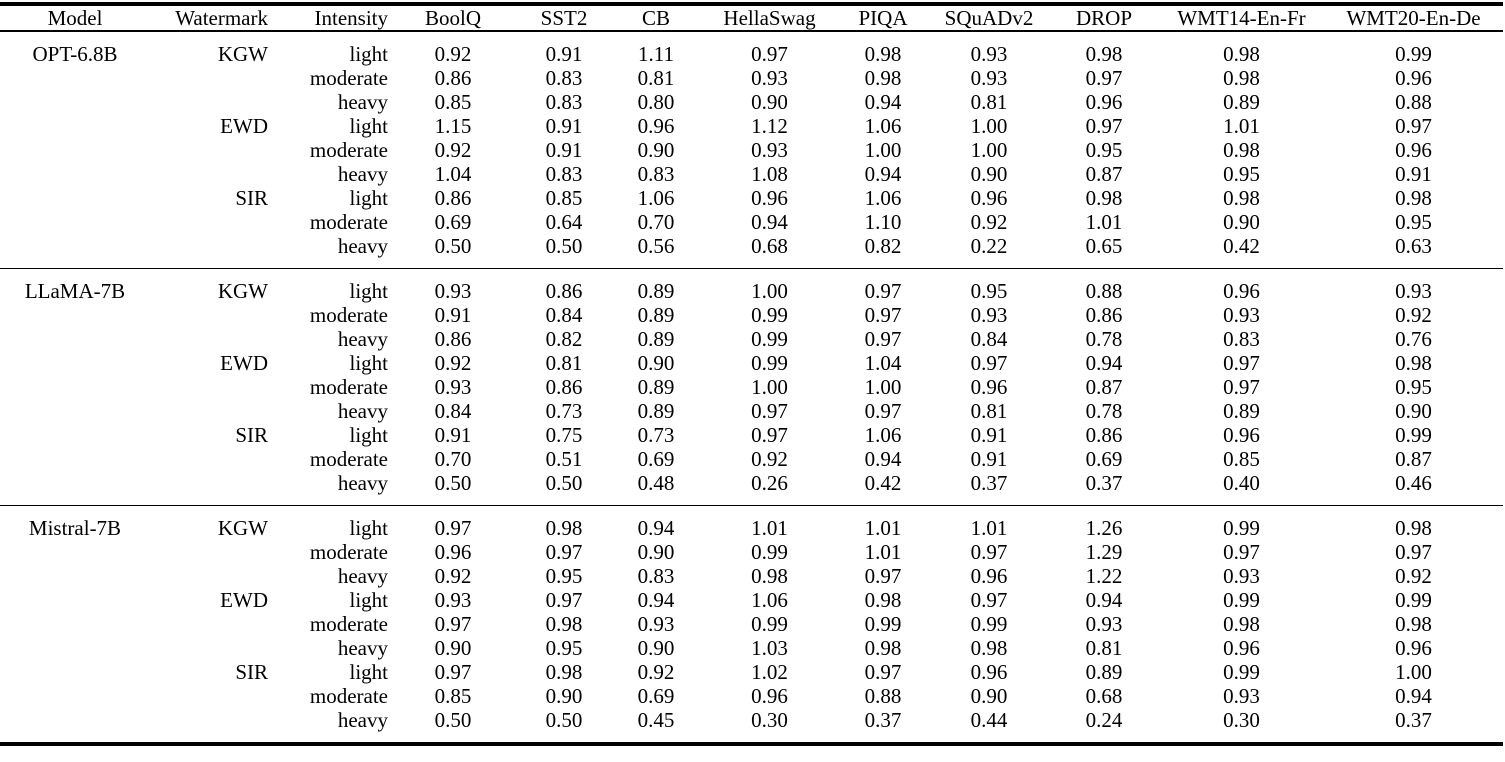  Describe the element at coordinates (75, 528) in the screenshot. I see `model-name: Mistral-7B` at that location.